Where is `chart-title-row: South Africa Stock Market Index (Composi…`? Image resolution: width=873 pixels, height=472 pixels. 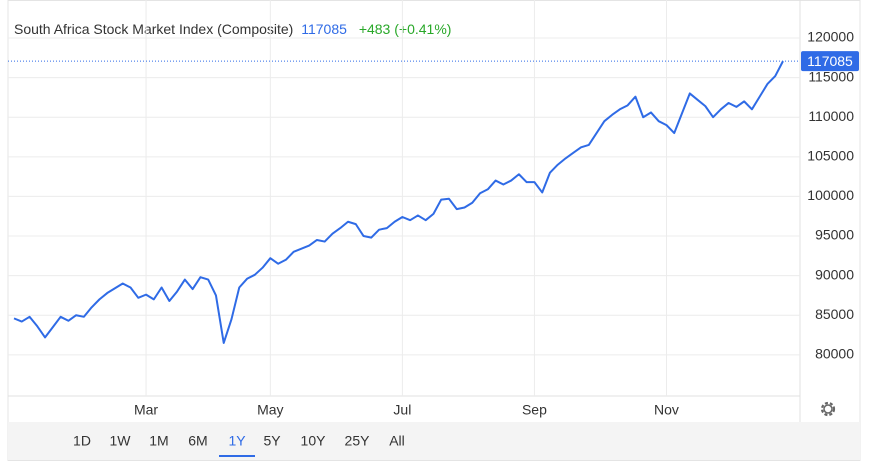
chart-title-row: South Africa Stock Market Index (Composi… is located at coordinates (232, 29).